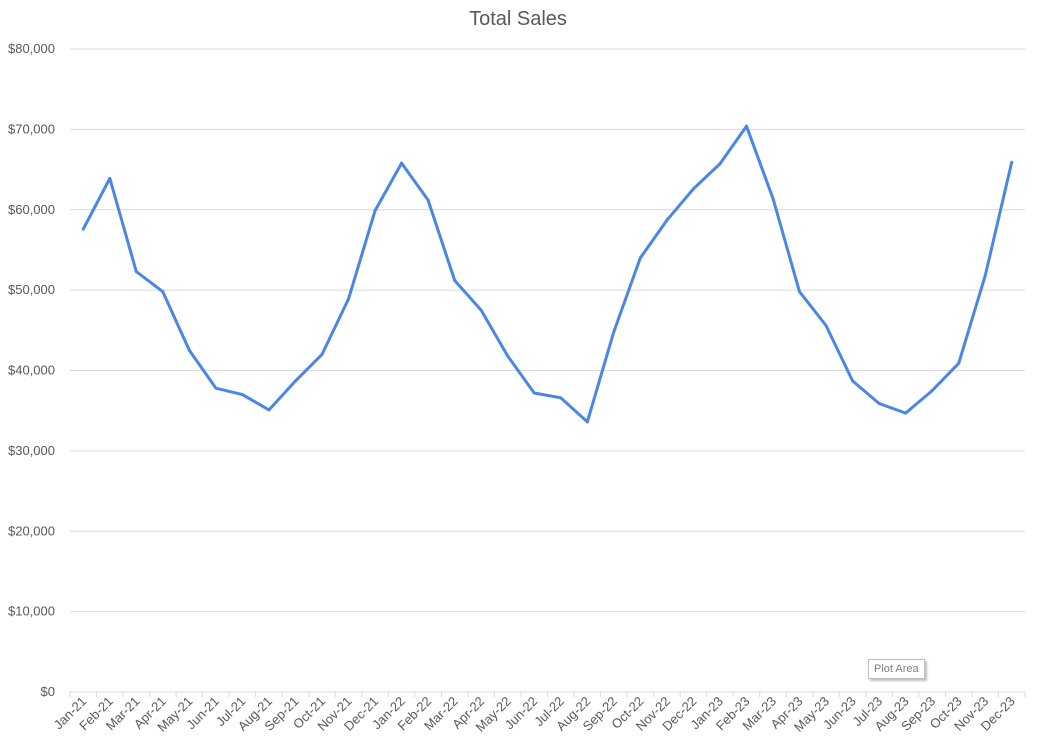  Describe the element at coordinates (31, 450) in the screenshot. I see `y-tick-label: $30,000` at that location.